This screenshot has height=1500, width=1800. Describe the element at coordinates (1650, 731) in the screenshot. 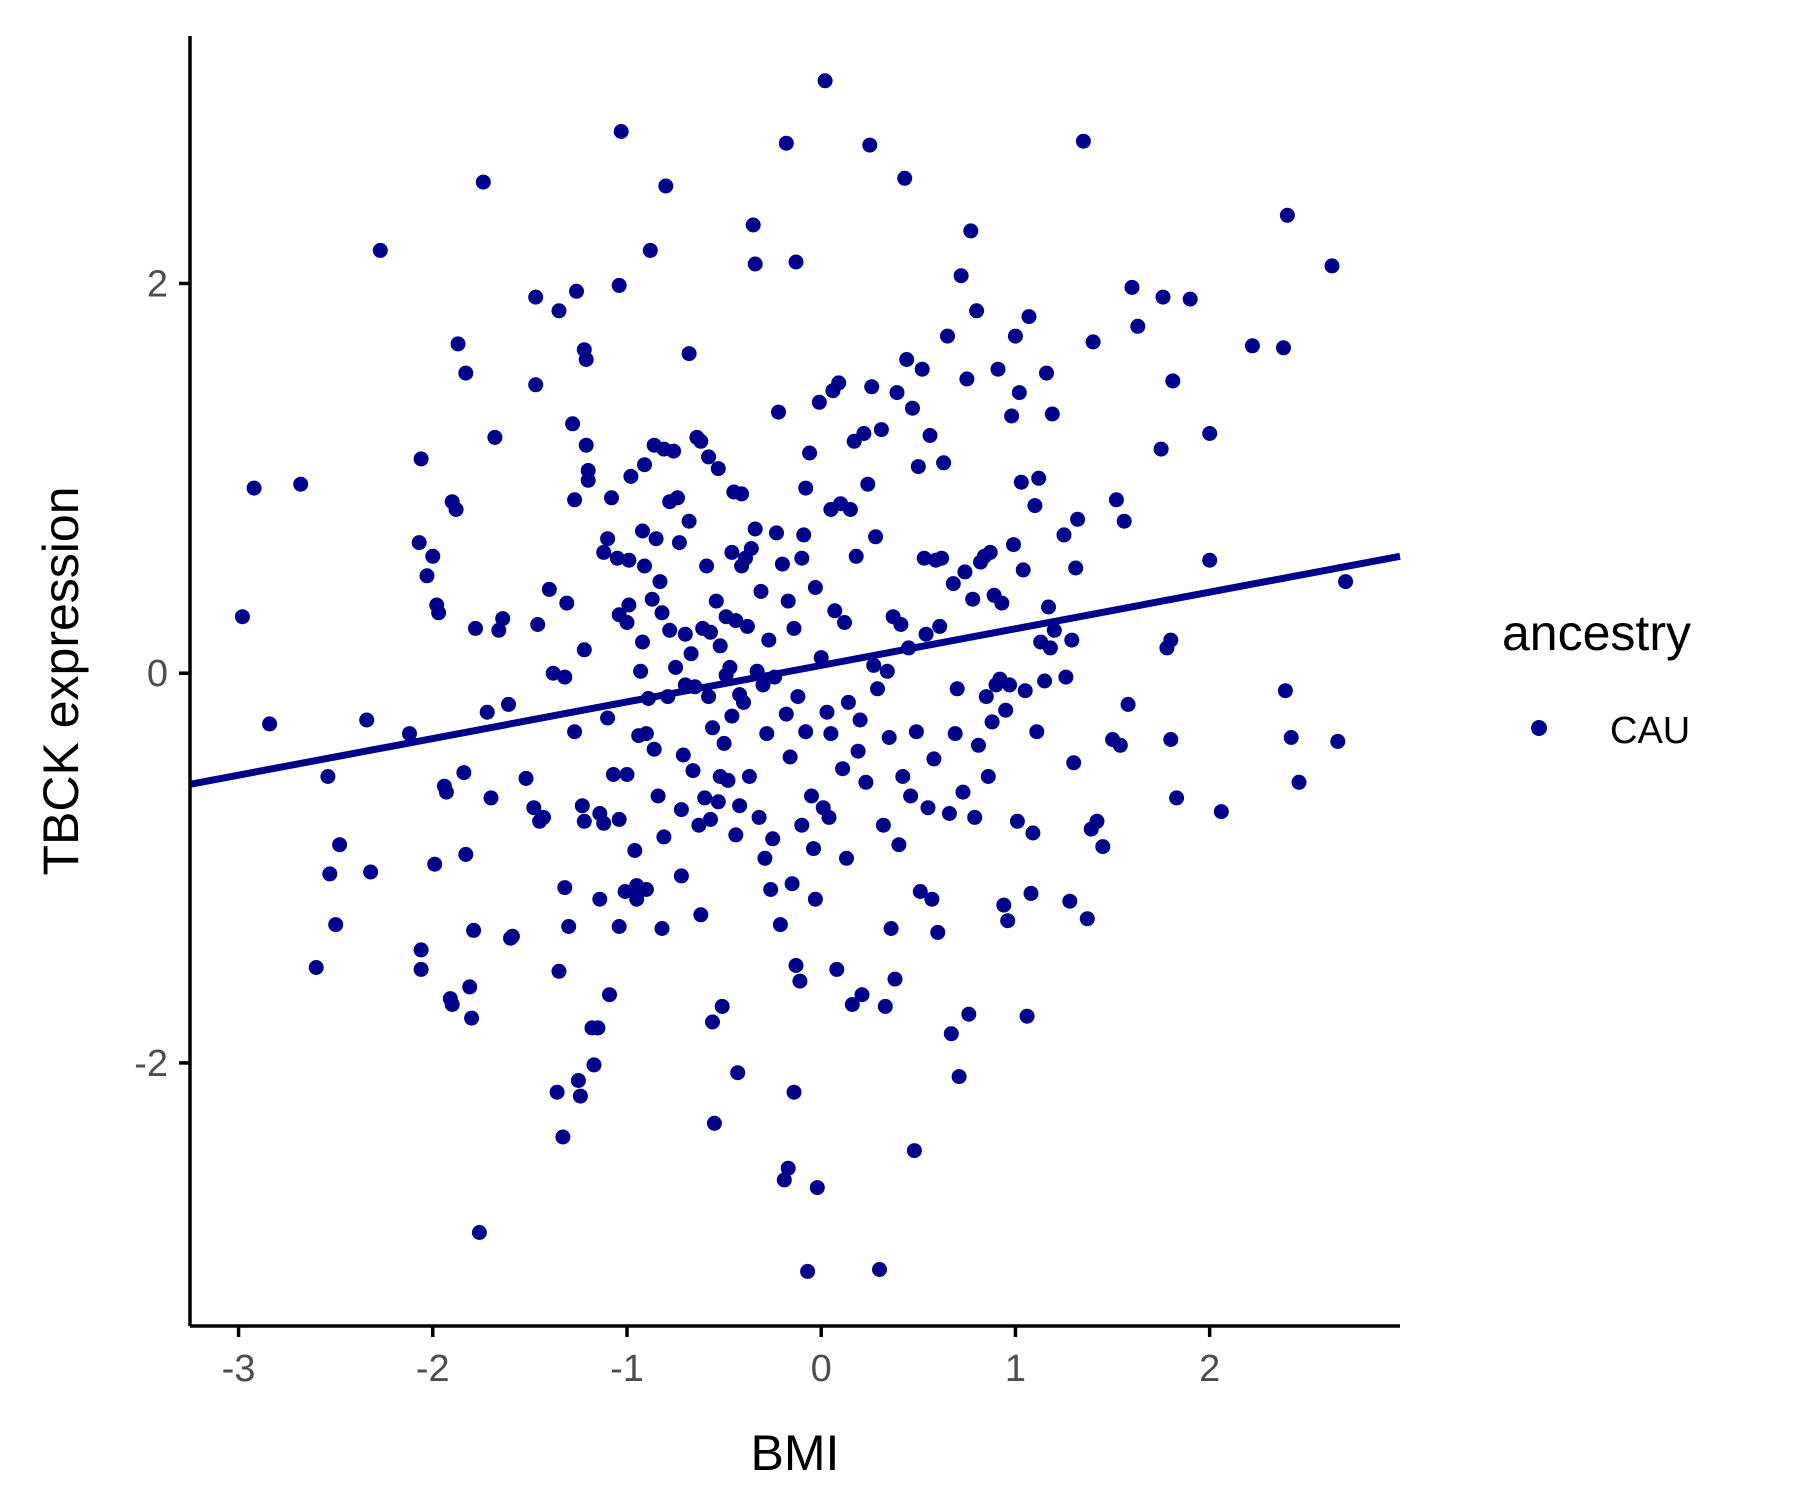

I see `legend-label-cau: CAU` at that location.